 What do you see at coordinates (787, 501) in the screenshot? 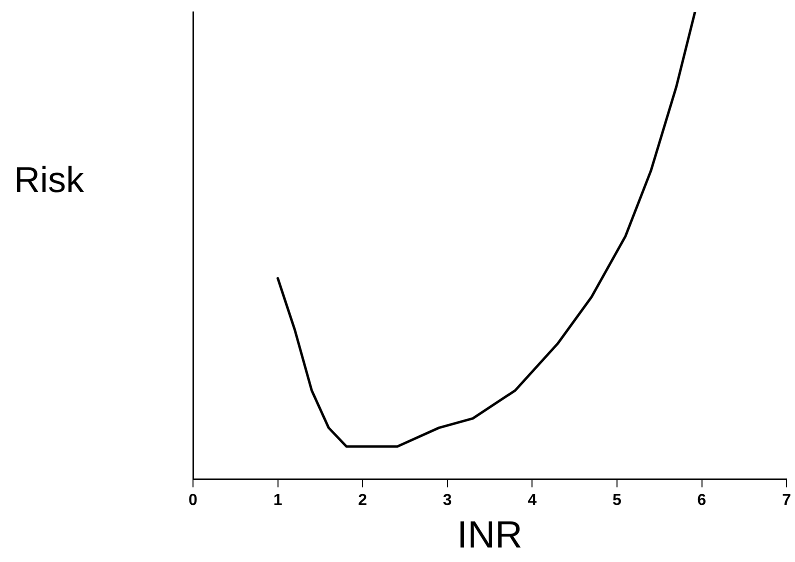
I see `x-tick-label: 7` at bounding box center [787, 501].